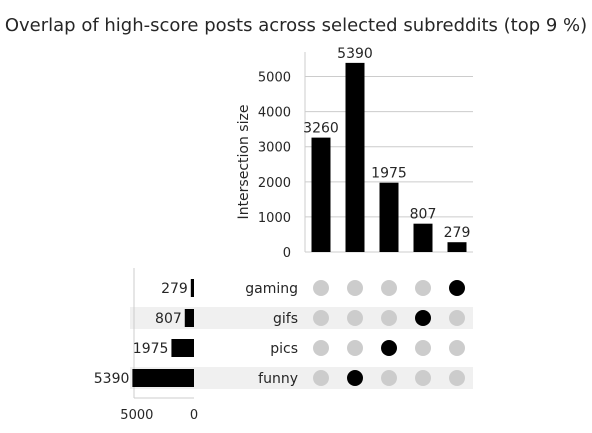 The height and width of the screenshot is (433, 592). What do you see at coordinates (285, 319) in the screenshot?
I see `set-name-gifs: gifs` at bounding box center [285, 319].